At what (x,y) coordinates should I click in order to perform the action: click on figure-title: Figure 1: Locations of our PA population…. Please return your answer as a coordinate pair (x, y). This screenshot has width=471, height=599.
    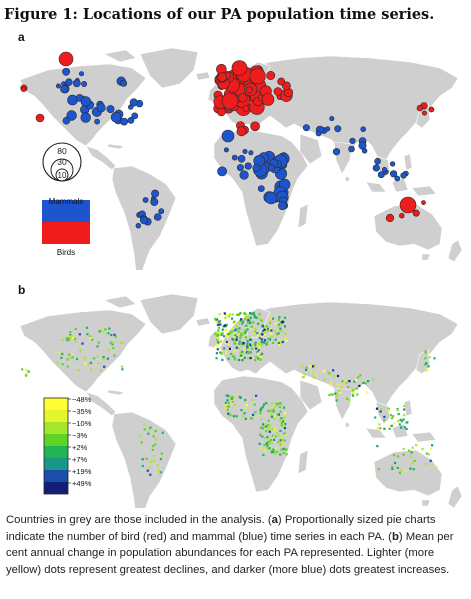
    Looking at the image, I should click on (219, 14).